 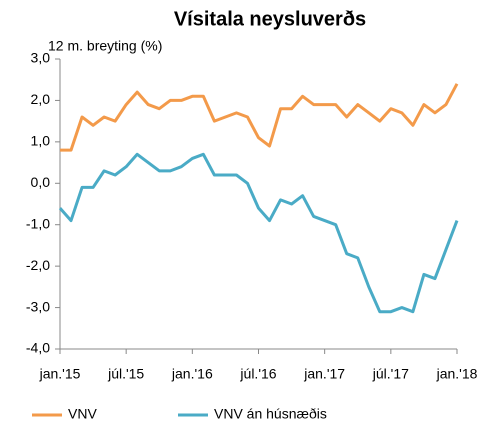 What do you see at coordinates (125, 374) in the screenshot?
I see `x-tick-label: júl.'15` at bounding box center [125, 374].